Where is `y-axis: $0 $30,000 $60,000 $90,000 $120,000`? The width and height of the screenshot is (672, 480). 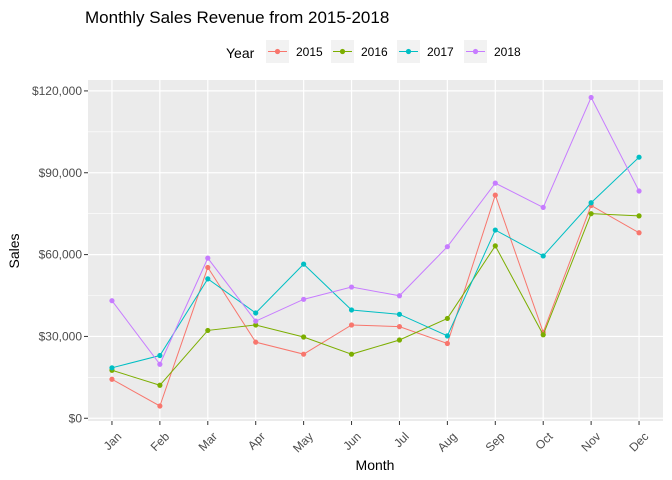 y-axis: $0 $30,000 $60,000 $90,000 $120,000 is located at coordinates (60, 254).